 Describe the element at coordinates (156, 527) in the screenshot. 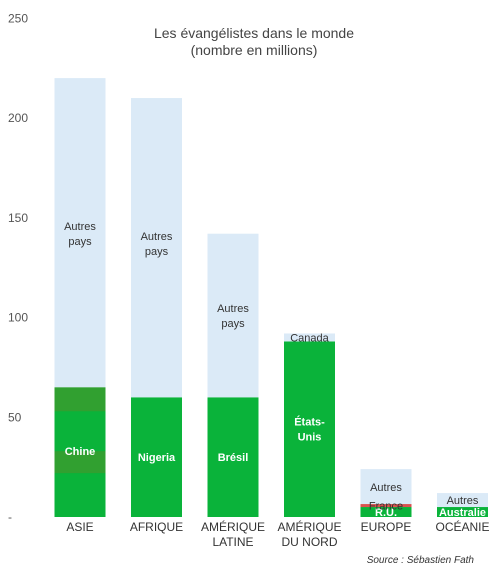

I see `x-category-label: AFRIQUE` at that location.